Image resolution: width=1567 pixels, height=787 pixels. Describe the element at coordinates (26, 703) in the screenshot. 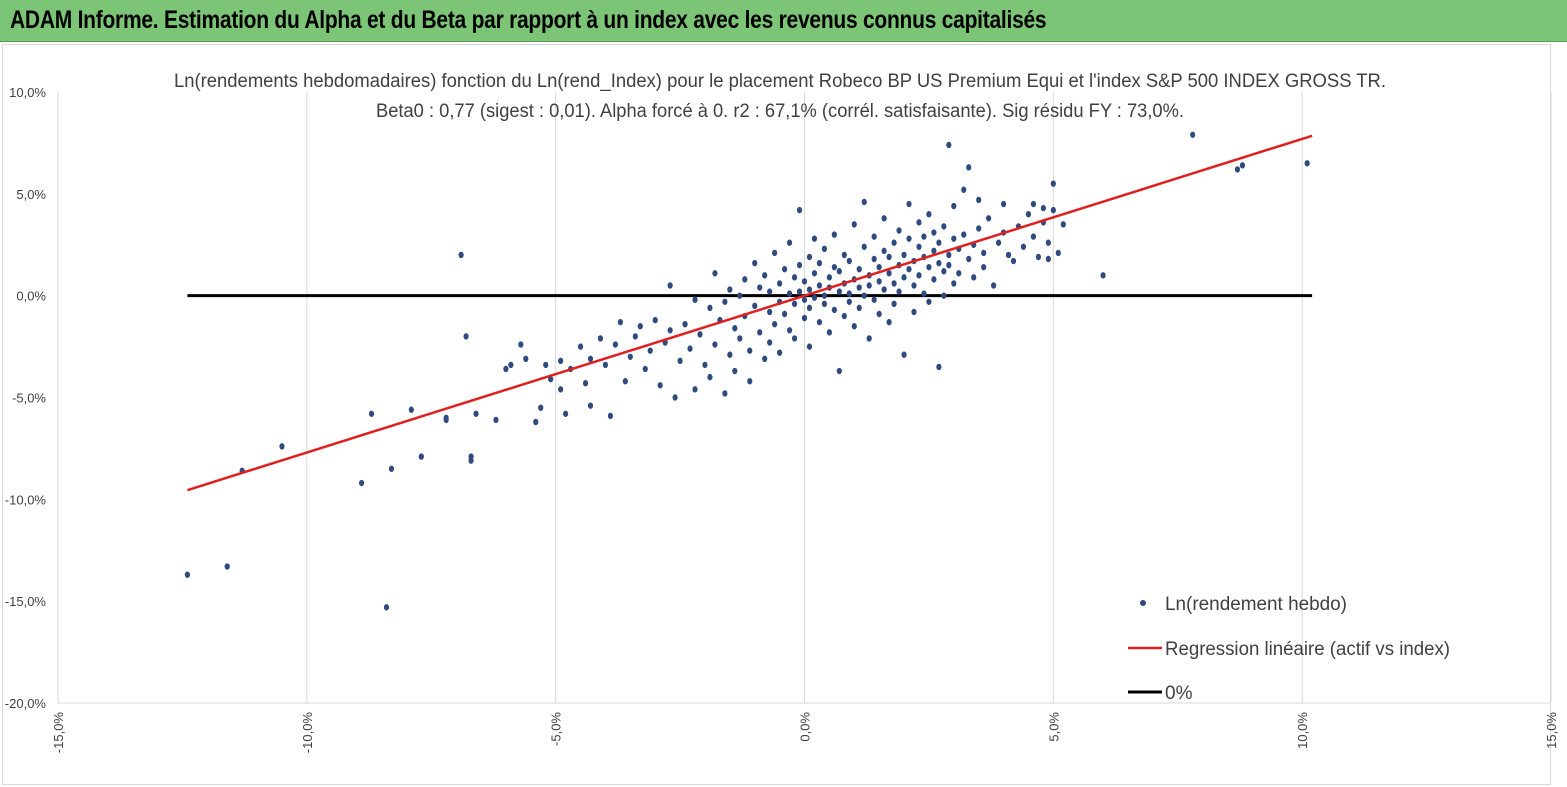

I see `y-tick-label-6: -20,0%` at that location.